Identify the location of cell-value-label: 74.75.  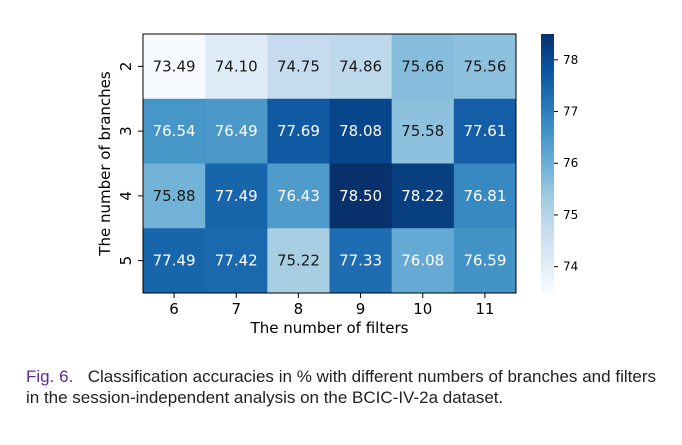
(298, 66).